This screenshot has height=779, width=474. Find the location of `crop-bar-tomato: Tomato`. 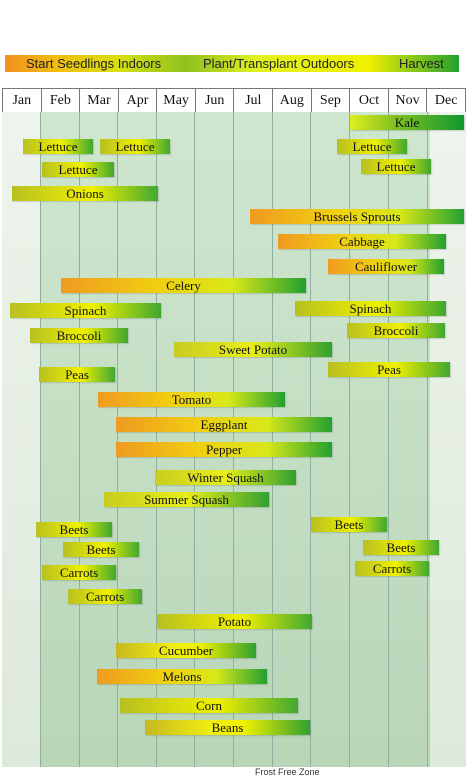

crop-bar-tomato: Tomato is located at coordinates (191, 399).